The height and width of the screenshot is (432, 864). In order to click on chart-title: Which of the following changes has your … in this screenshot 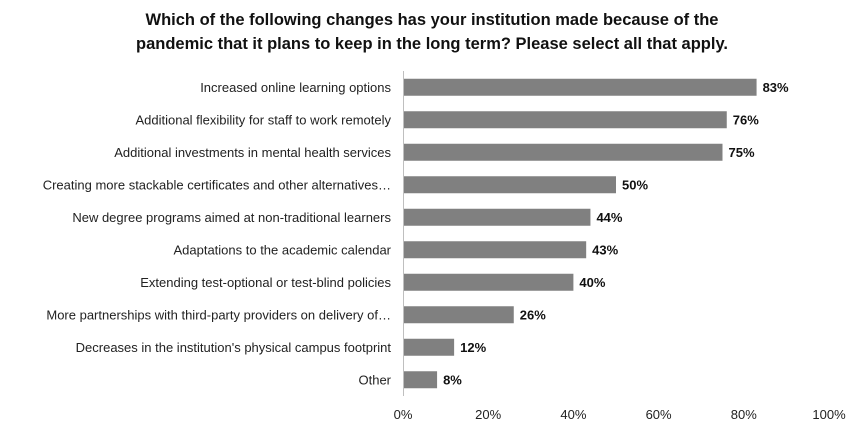, I will do `click(432, 32)`.